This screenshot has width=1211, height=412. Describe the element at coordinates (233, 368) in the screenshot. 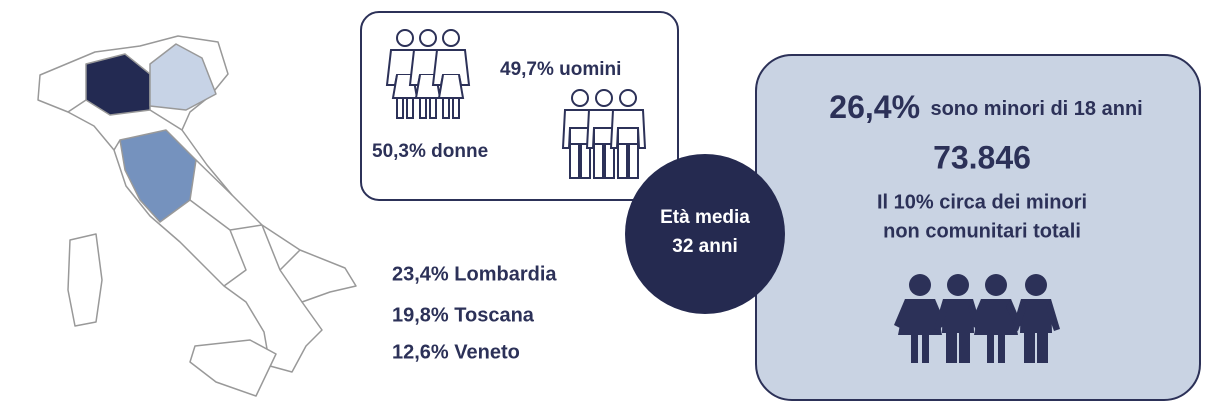

I see `sicily` at that location.